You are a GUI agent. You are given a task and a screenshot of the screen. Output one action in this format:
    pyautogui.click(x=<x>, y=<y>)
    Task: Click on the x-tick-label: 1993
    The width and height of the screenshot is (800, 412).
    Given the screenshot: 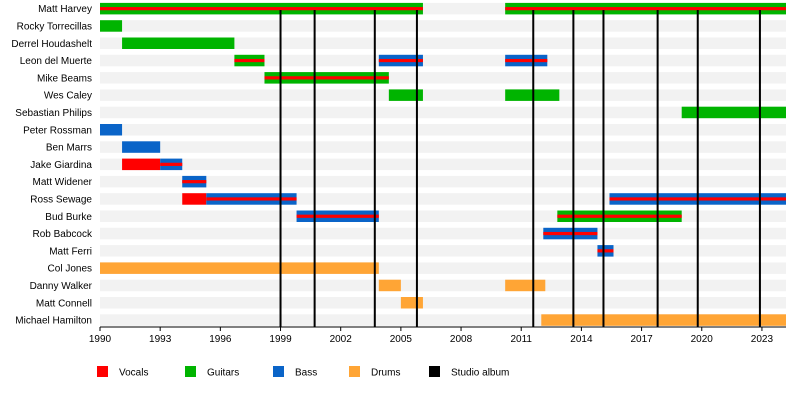 What is the action you would take?
    pyautogui.click(x=160, y=339)
    